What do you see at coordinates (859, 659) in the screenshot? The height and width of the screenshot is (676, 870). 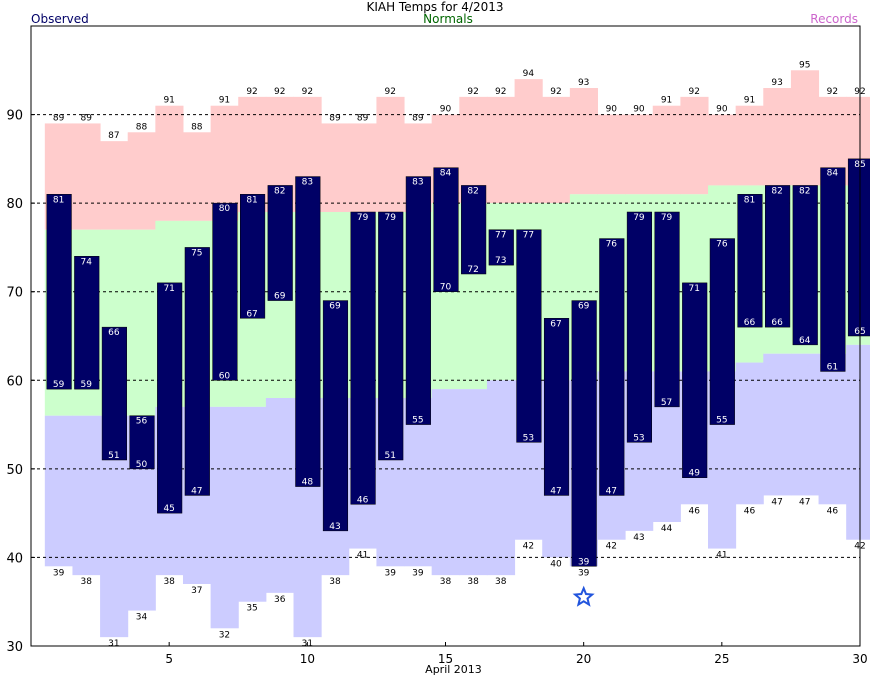 I see `x-tick-label: 30` at bounding box center [859, 659].